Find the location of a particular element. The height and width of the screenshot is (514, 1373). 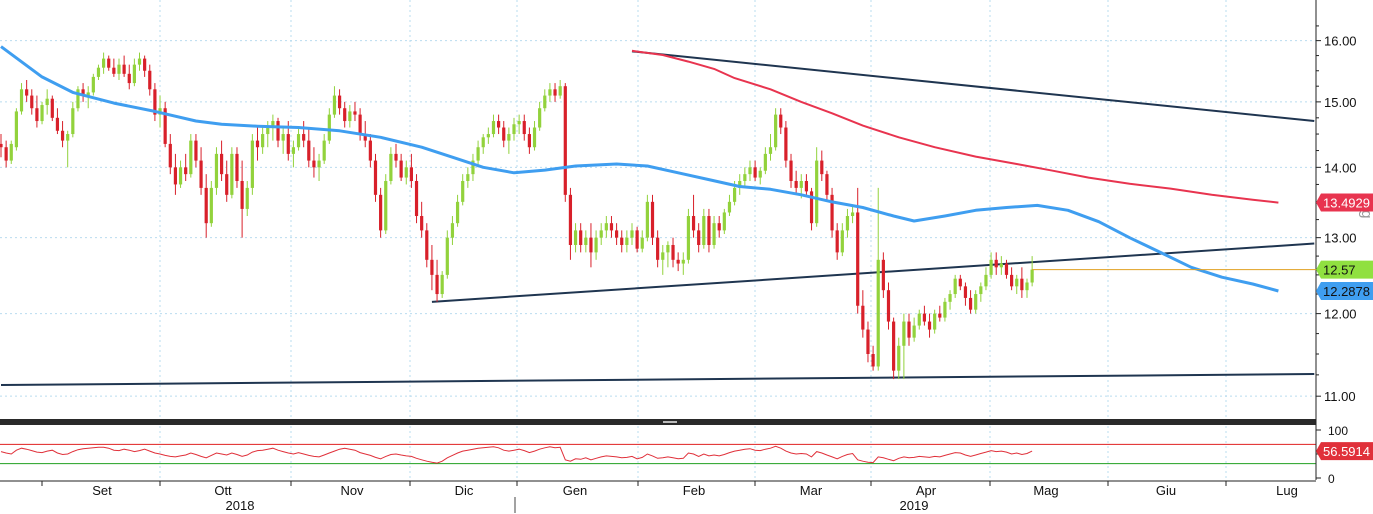

panel-divider is located at coordinates (658, 422).